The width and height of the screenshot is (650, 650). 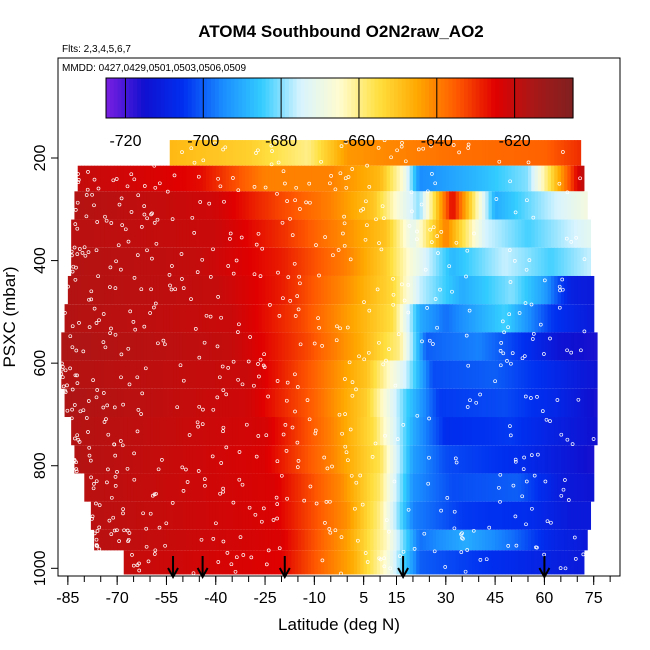 I want to click on x-tick-label: -70, so click(x=117, y=598).